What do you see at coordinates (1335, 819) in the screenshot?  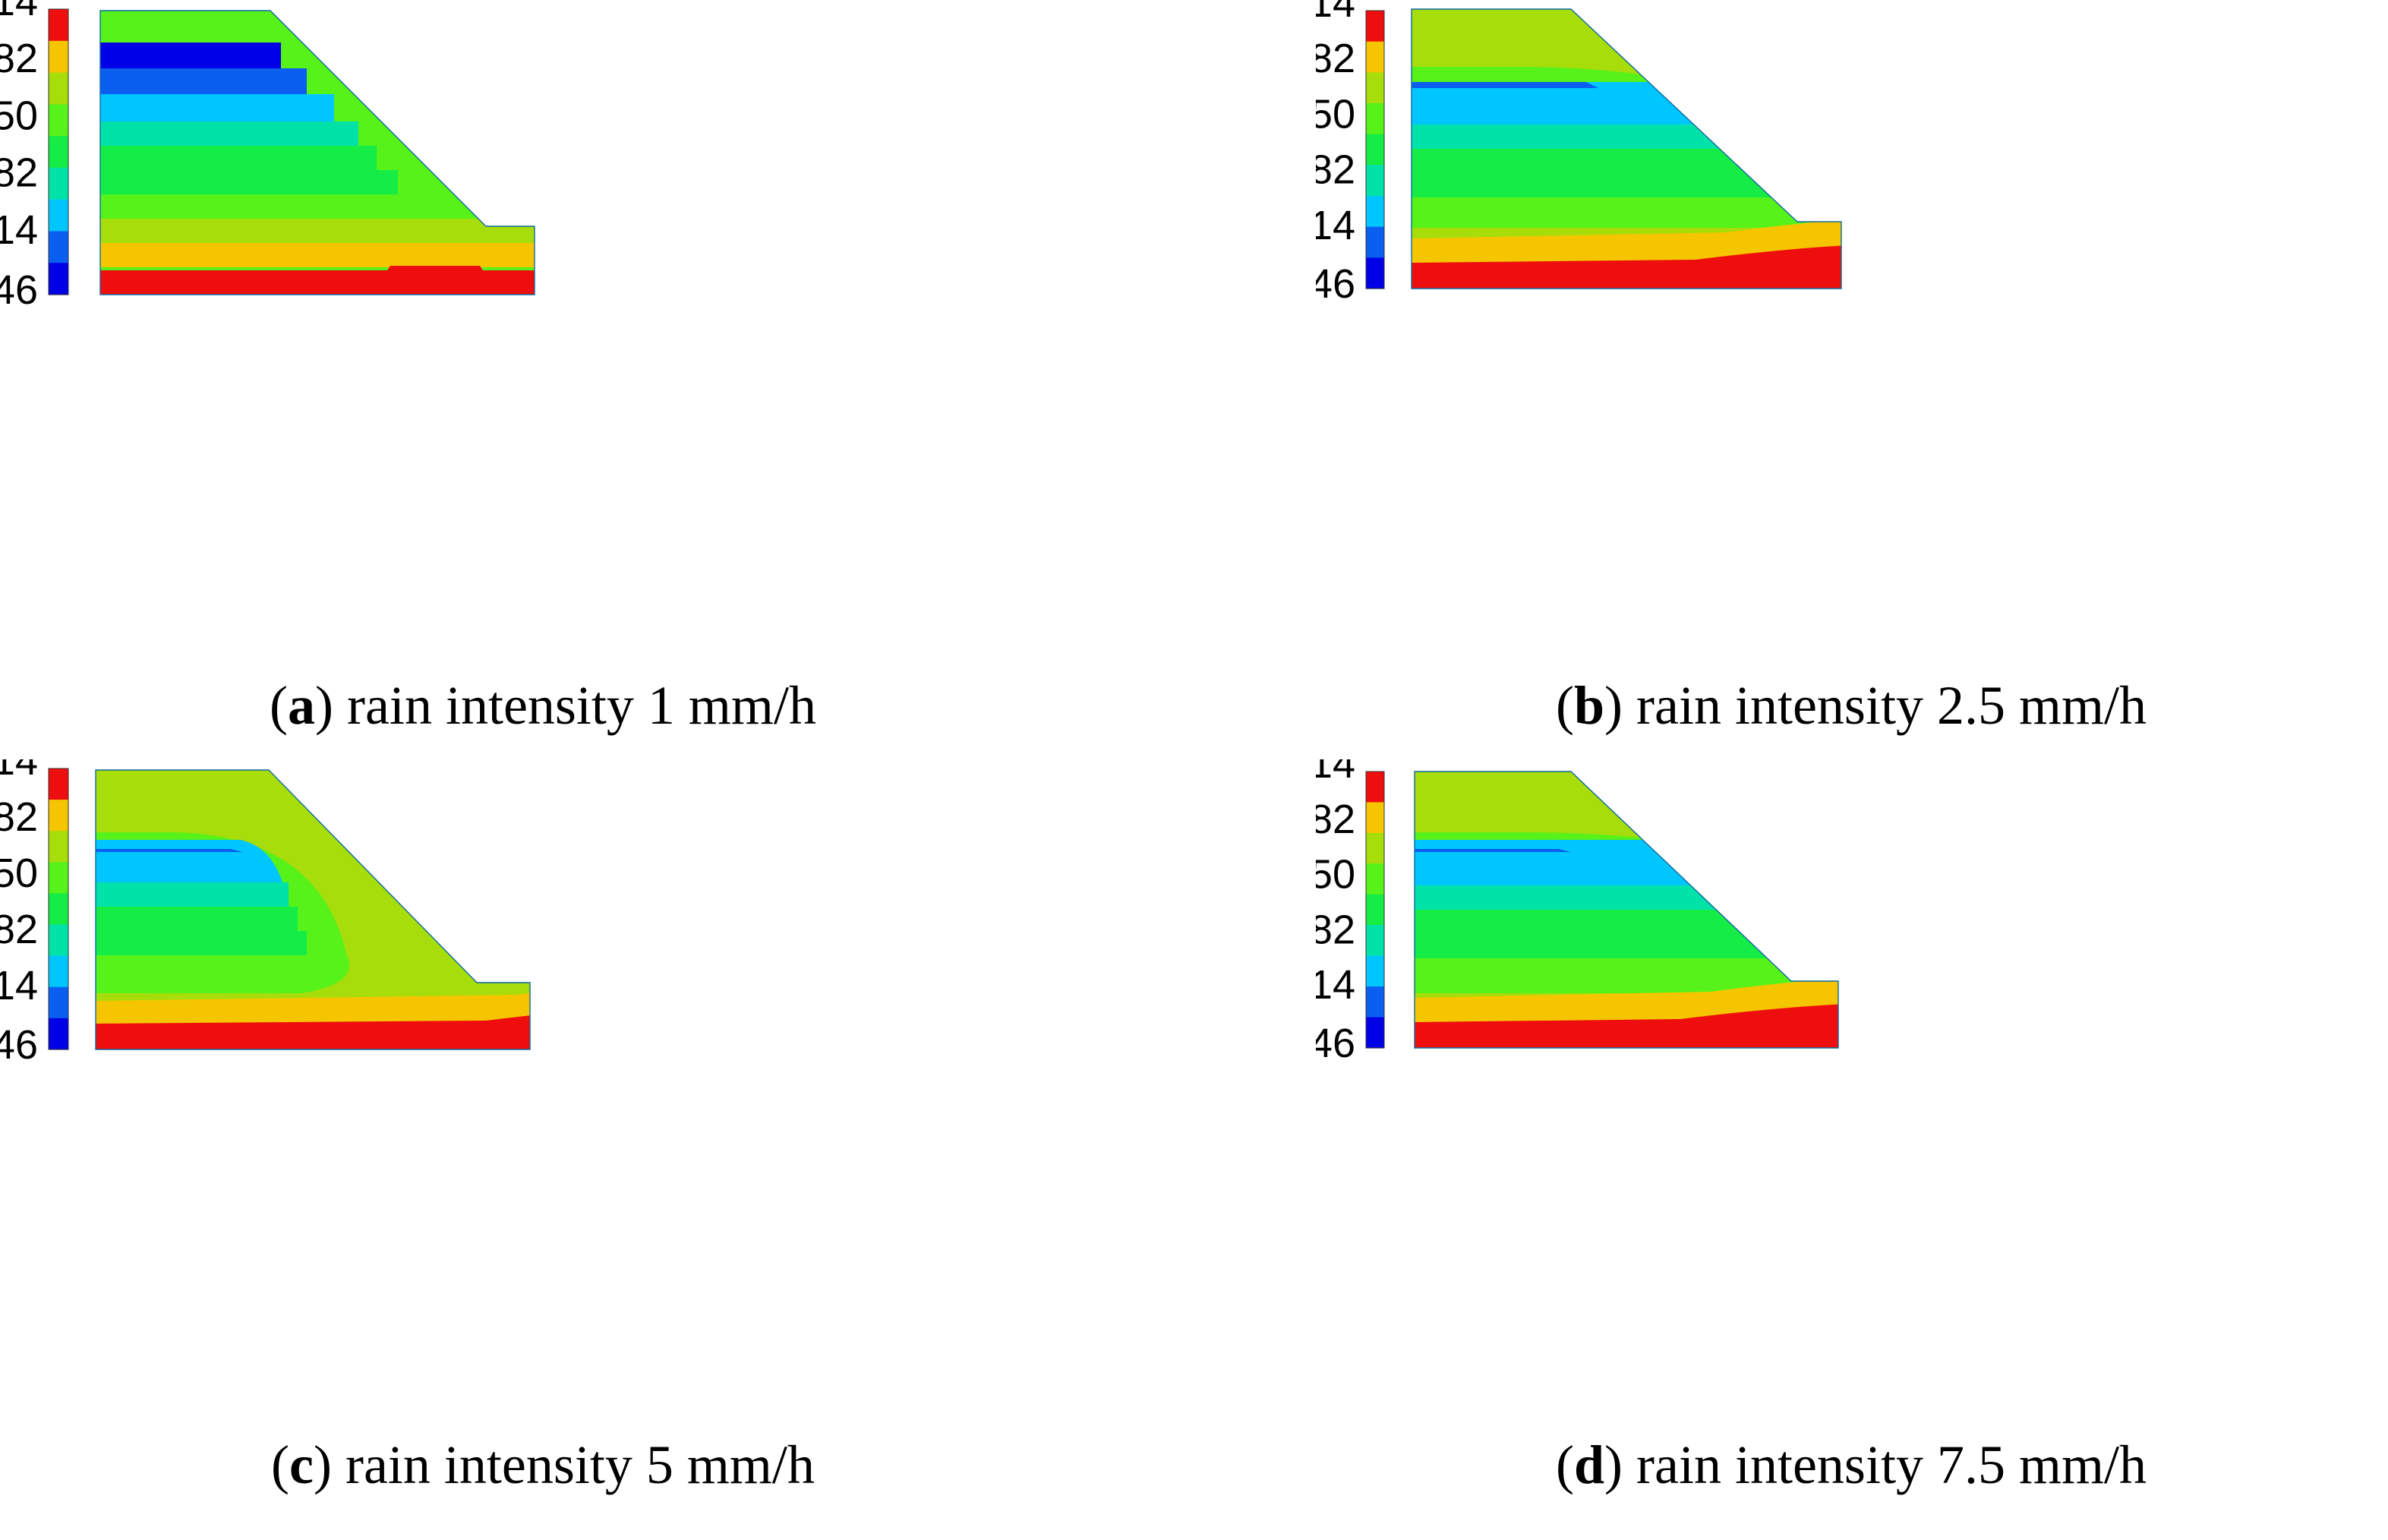 I see `colorbar-tick-label-d: 0.82` at bounding box center [1335, 819].